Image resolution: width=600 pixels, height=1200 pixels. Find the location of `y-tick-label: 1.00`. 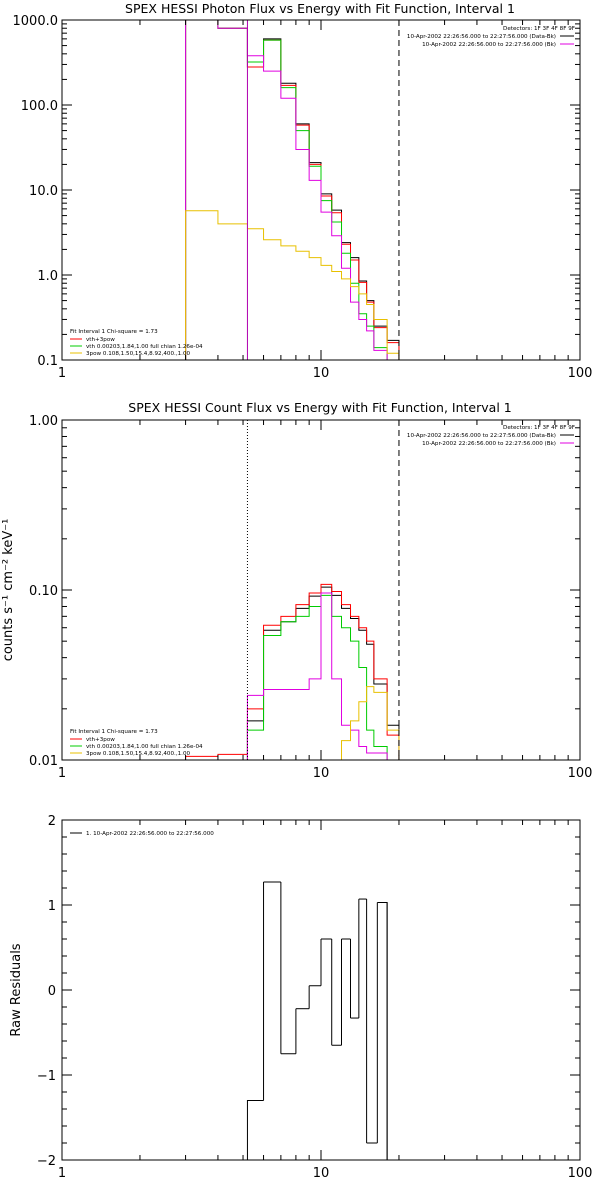

y-tick-label: 1.00 is located at coordinates (43, 421).